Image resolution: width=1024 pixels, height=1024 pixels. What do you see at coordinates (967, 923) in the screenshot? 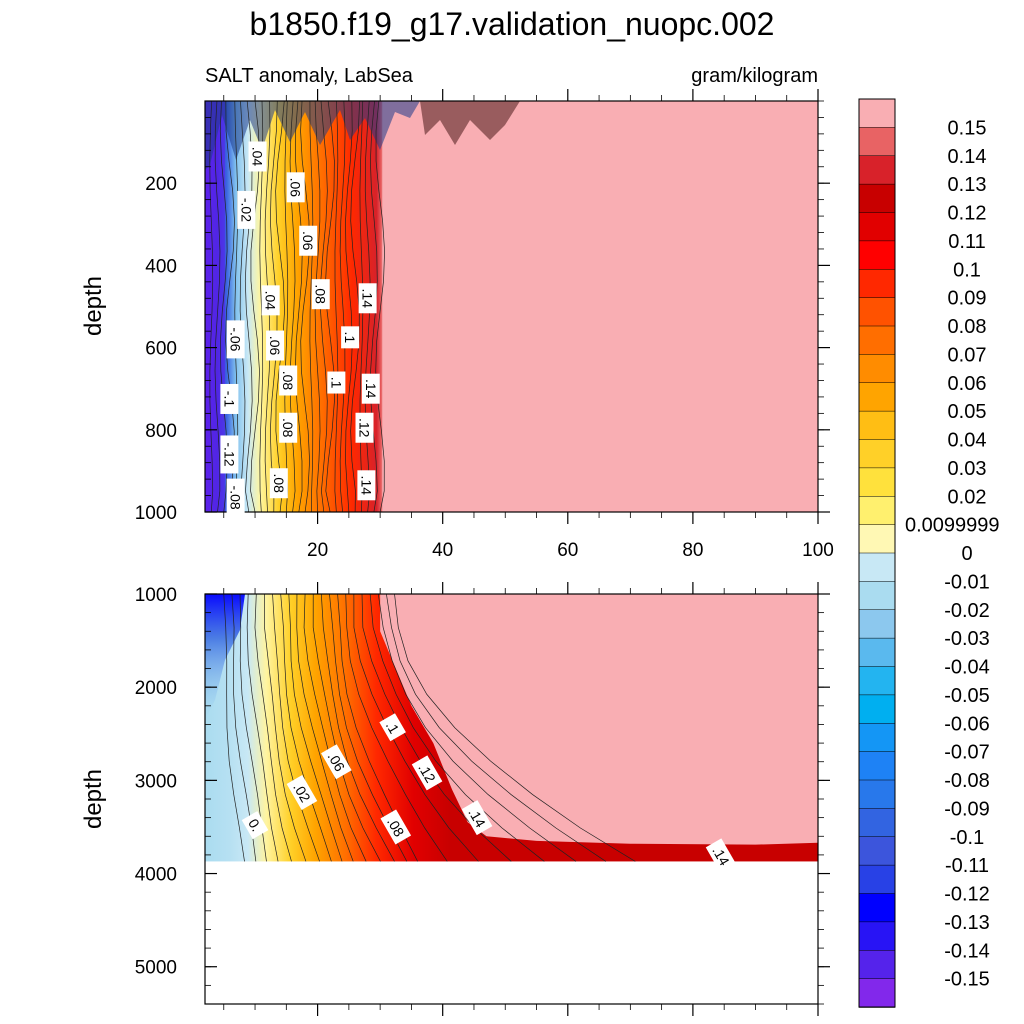
I see `colorbar-label: -0.13` at bounding box center [967, 923].